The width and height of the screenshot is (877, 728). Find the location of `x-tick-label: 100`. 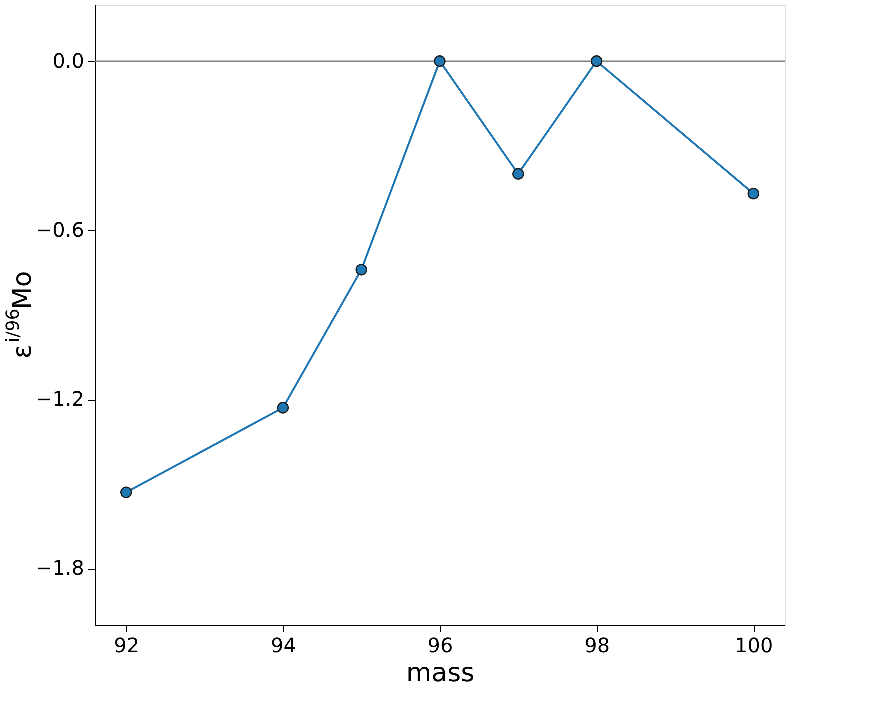

x-tick-label: 100 is located at coordinates (754, 646).